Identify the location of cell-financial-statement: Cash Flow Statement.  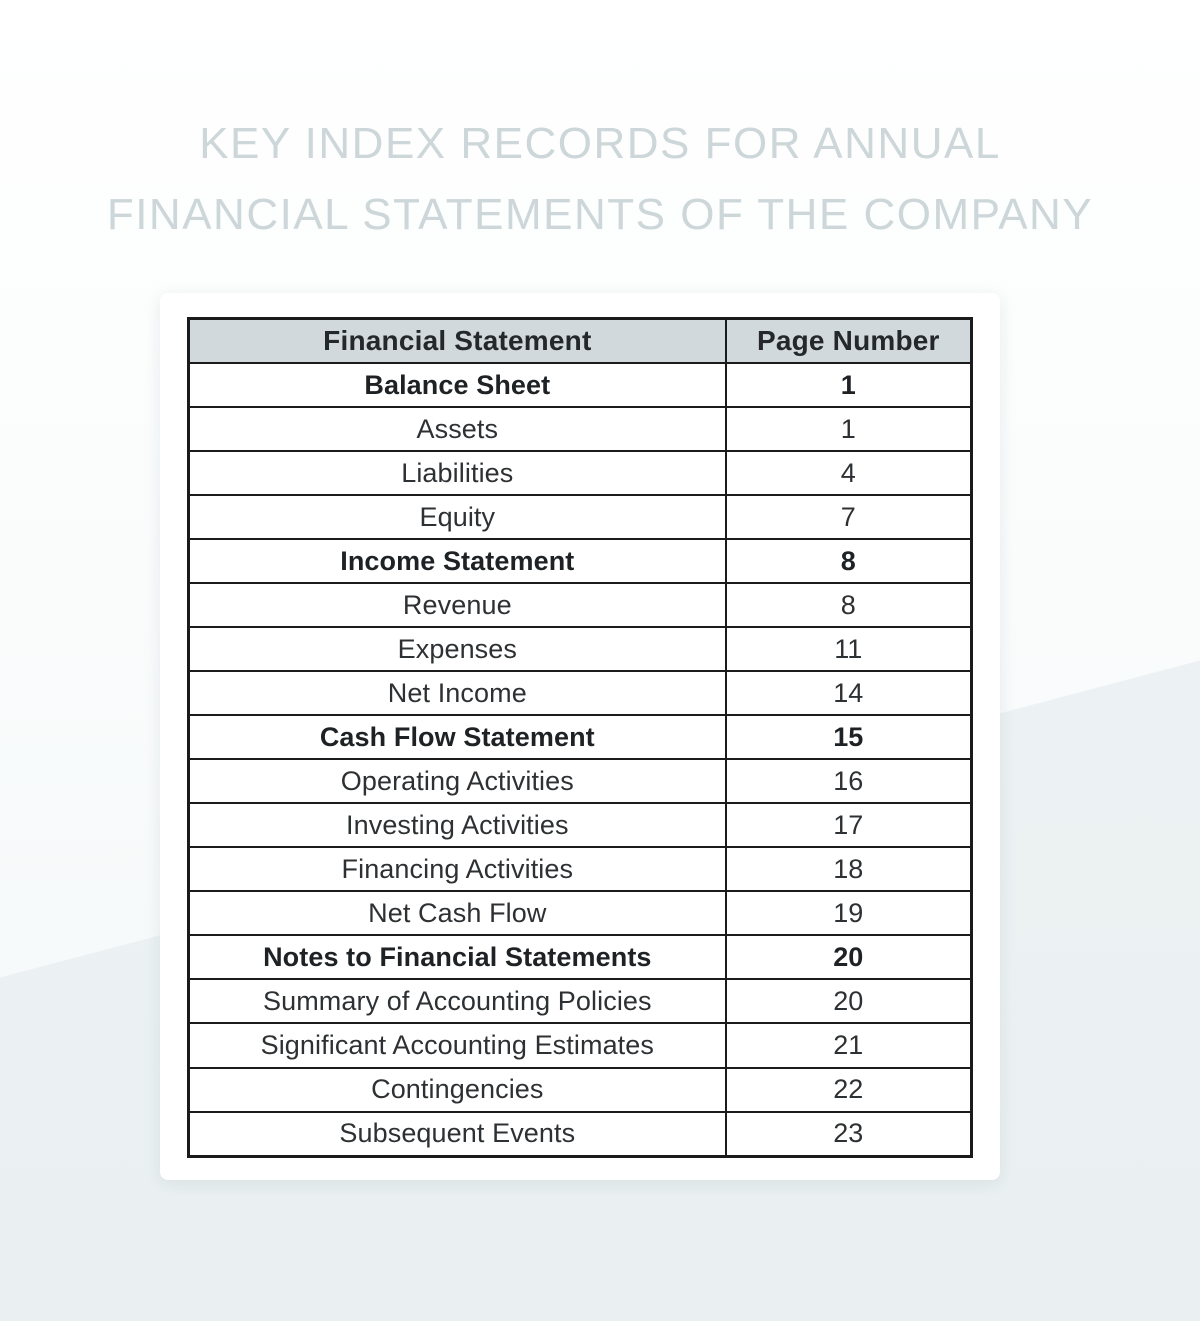
(457, 737).